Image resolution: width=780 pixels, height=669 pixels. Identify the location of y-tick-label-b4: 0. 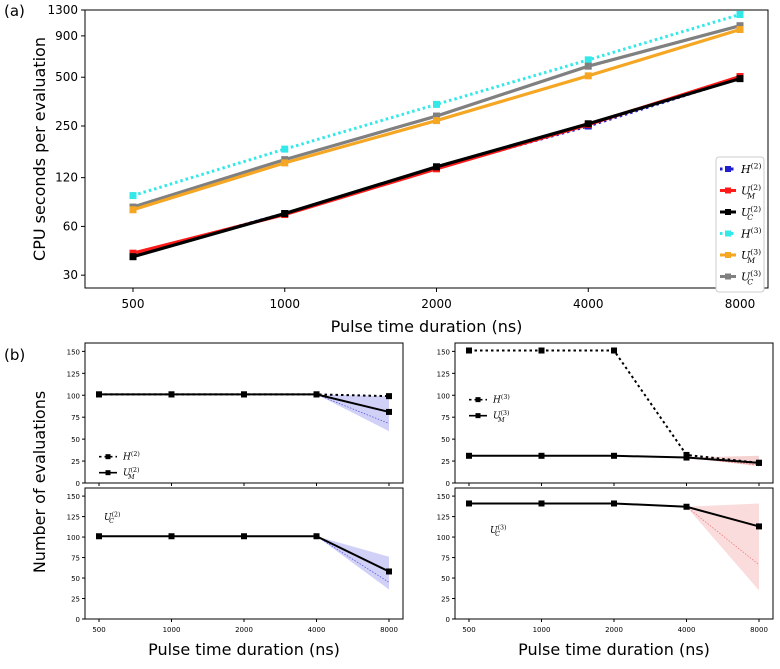
(448, 620).